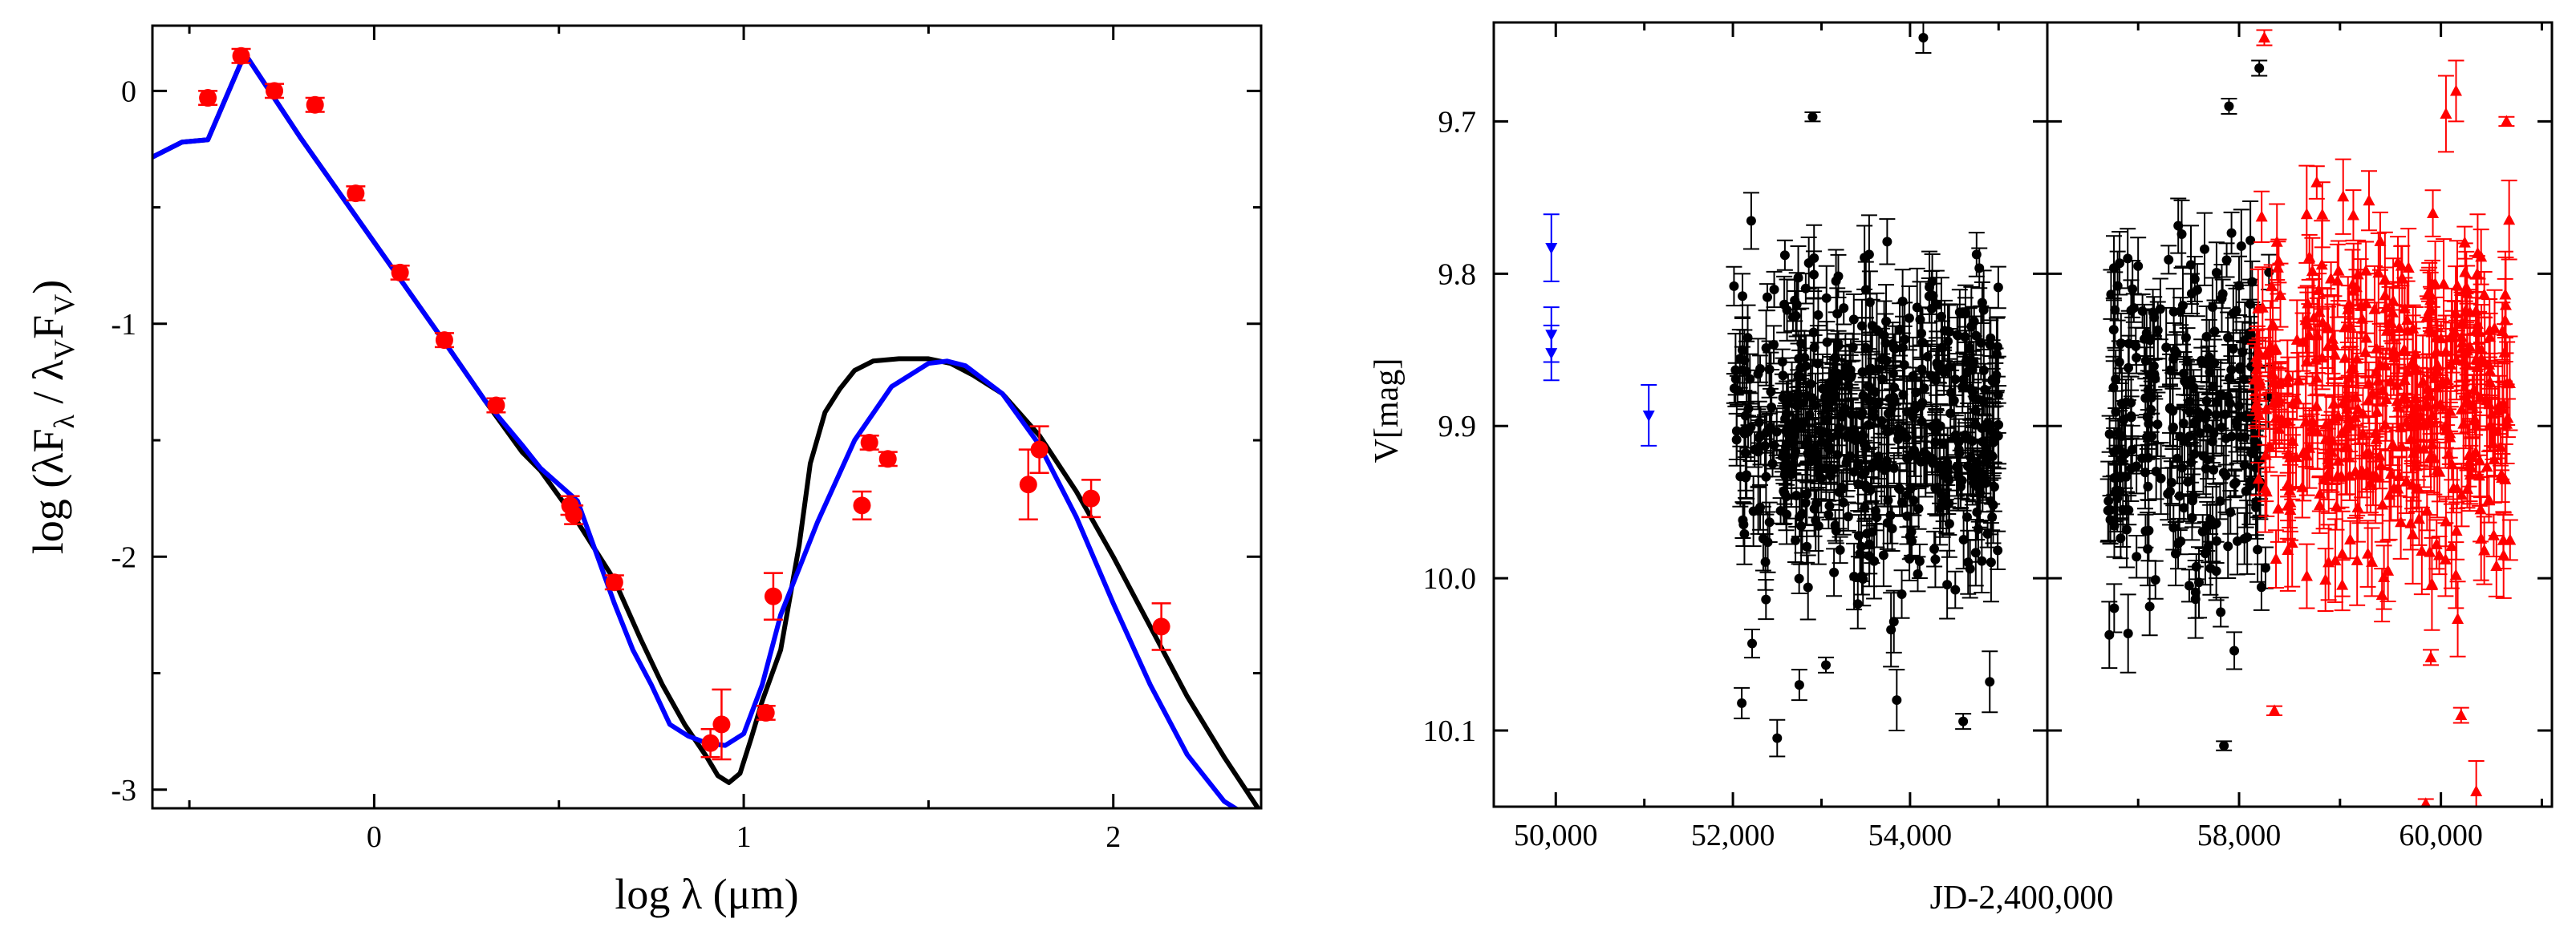  I want to click on lightcurve-ytick-label: 10.1, so click(1450, 731).